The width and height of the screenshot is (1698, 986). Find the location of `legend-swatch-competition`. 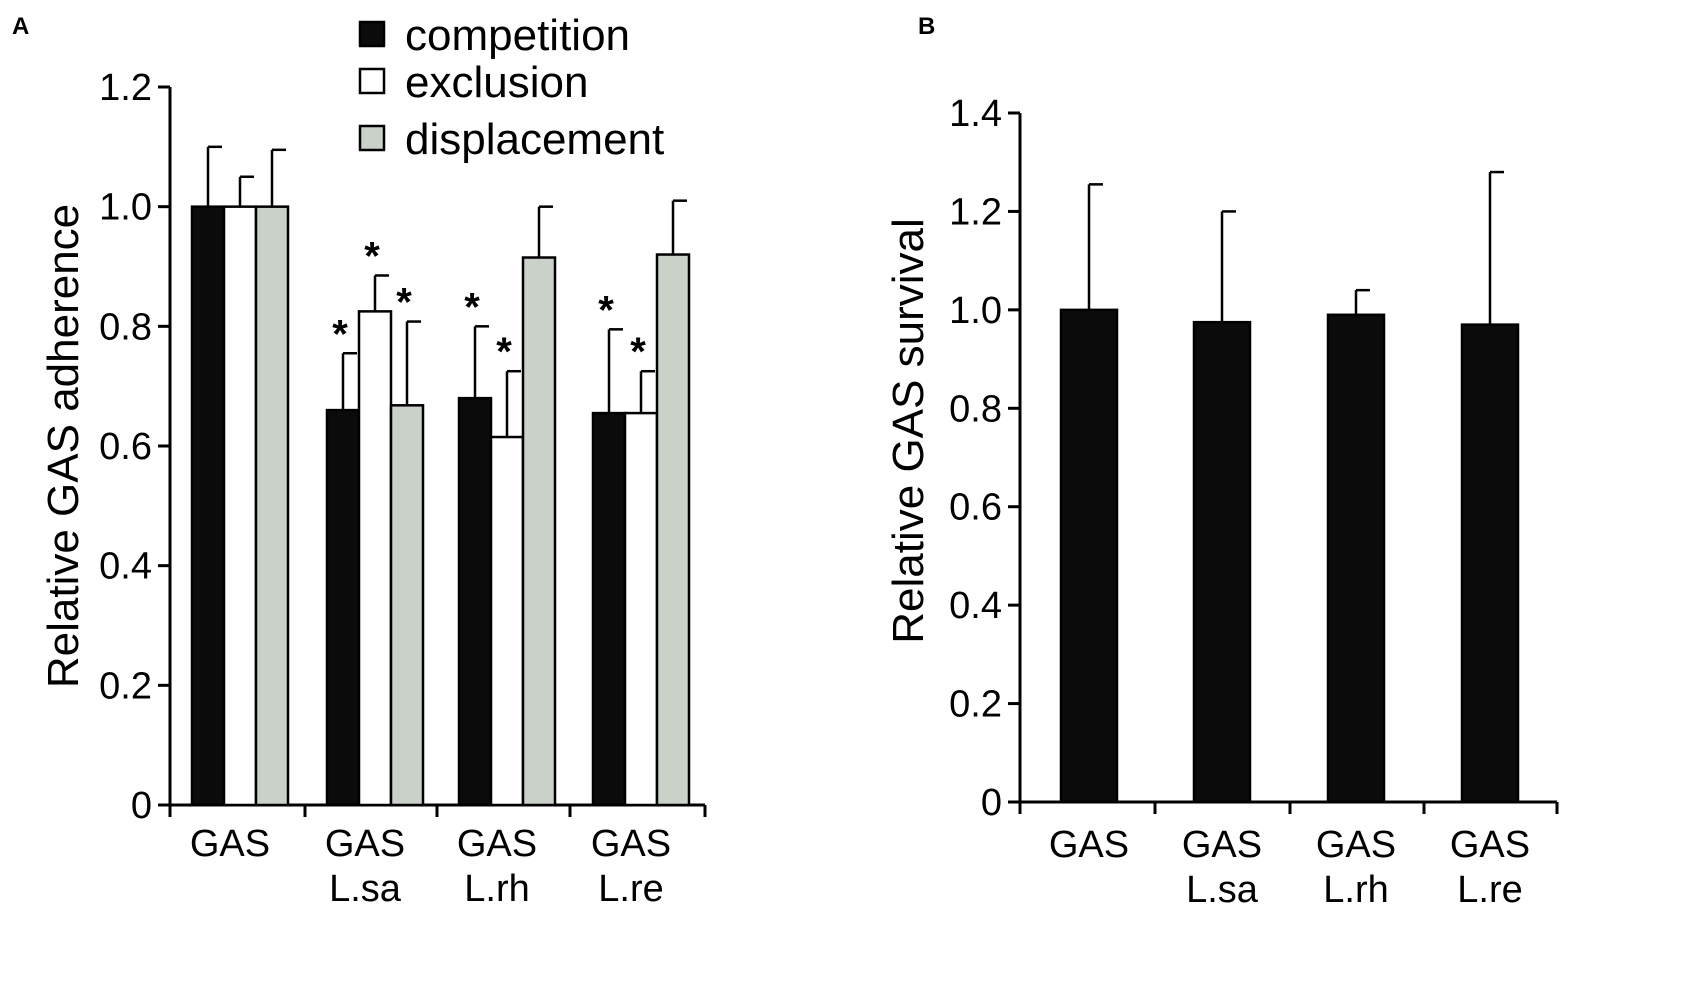

legend-swatch-competition is located at coordinates (372, 34).